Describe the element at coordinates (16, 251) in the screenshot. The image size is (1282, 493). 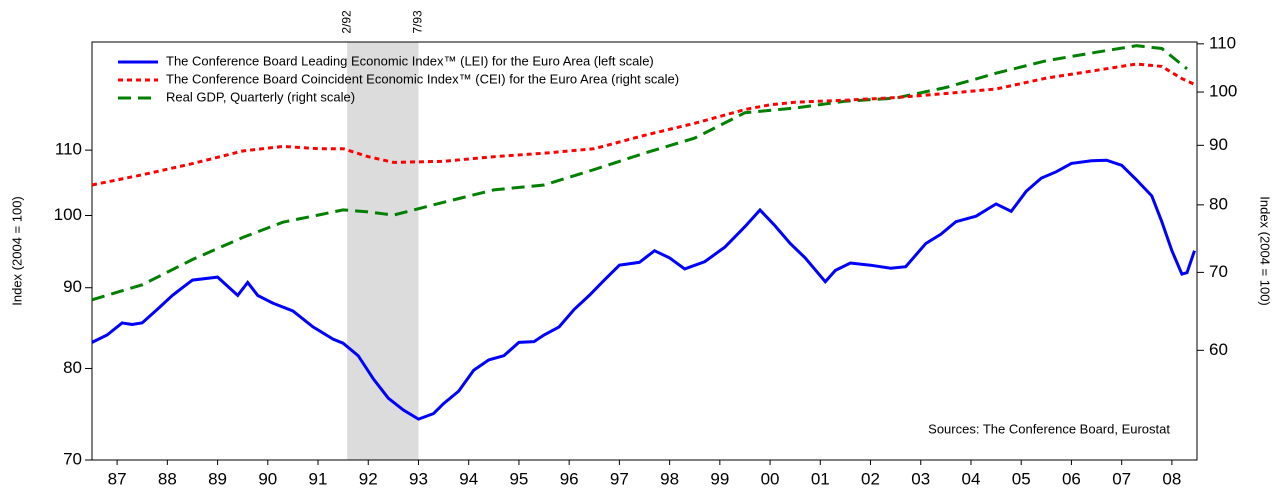
I see `y-axis-label: Index (2004 = 100)` at that location.